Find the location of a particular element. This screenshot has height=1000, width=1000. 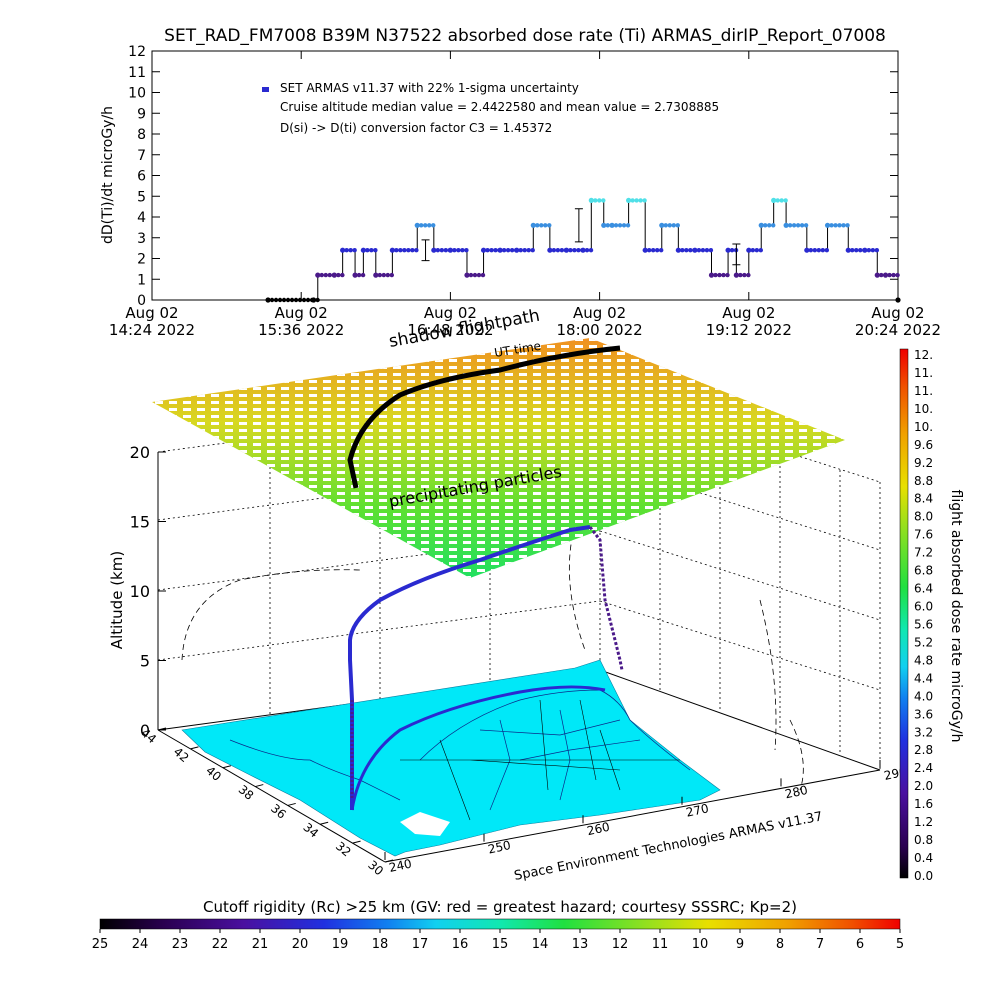

rigidity-tick-label: 7 is located at coordinates (820, 944).